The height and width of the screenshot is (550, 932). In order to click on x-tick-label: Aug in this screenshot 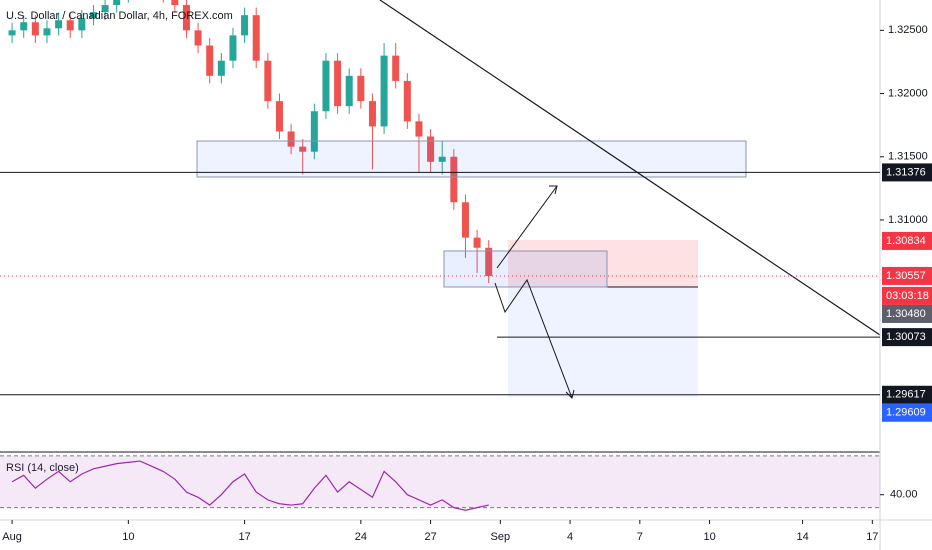, I will do `click(12, 537)`.